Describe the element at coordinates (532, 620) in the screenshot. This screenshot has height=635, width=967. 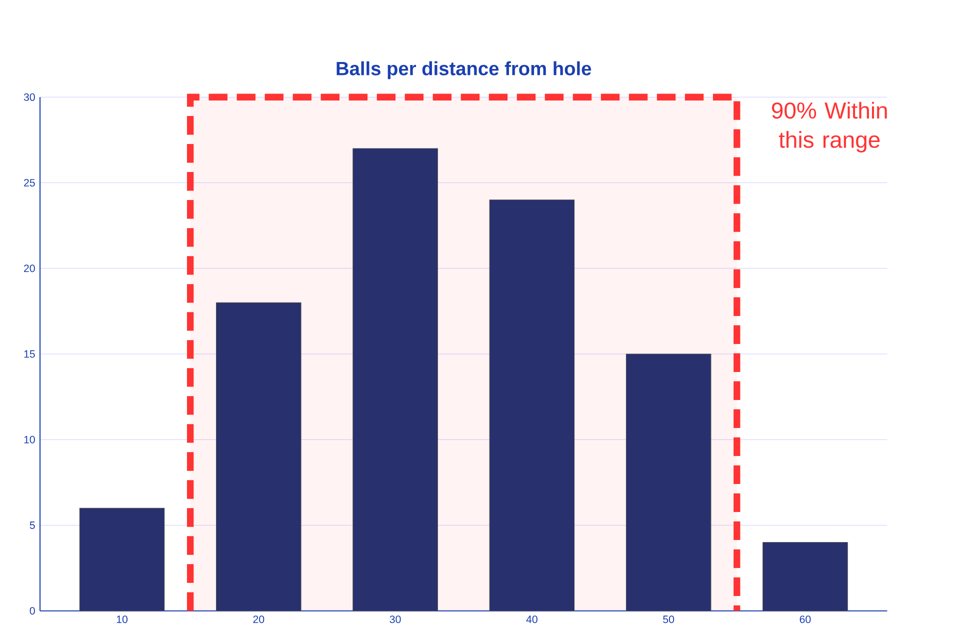
I see `x-tick-label: 40` at that location.